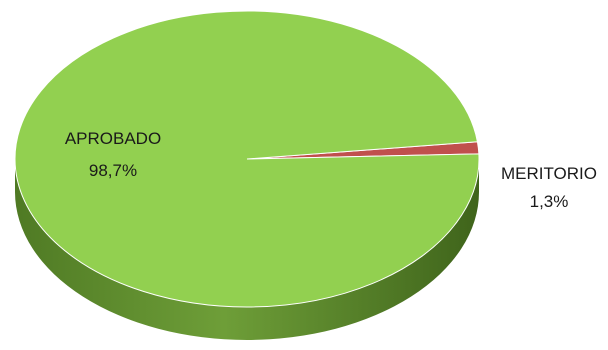 This screenshot has width=608, height=350. I want to click on slice-value-aprobado: 98,7%, so click(113, 170).